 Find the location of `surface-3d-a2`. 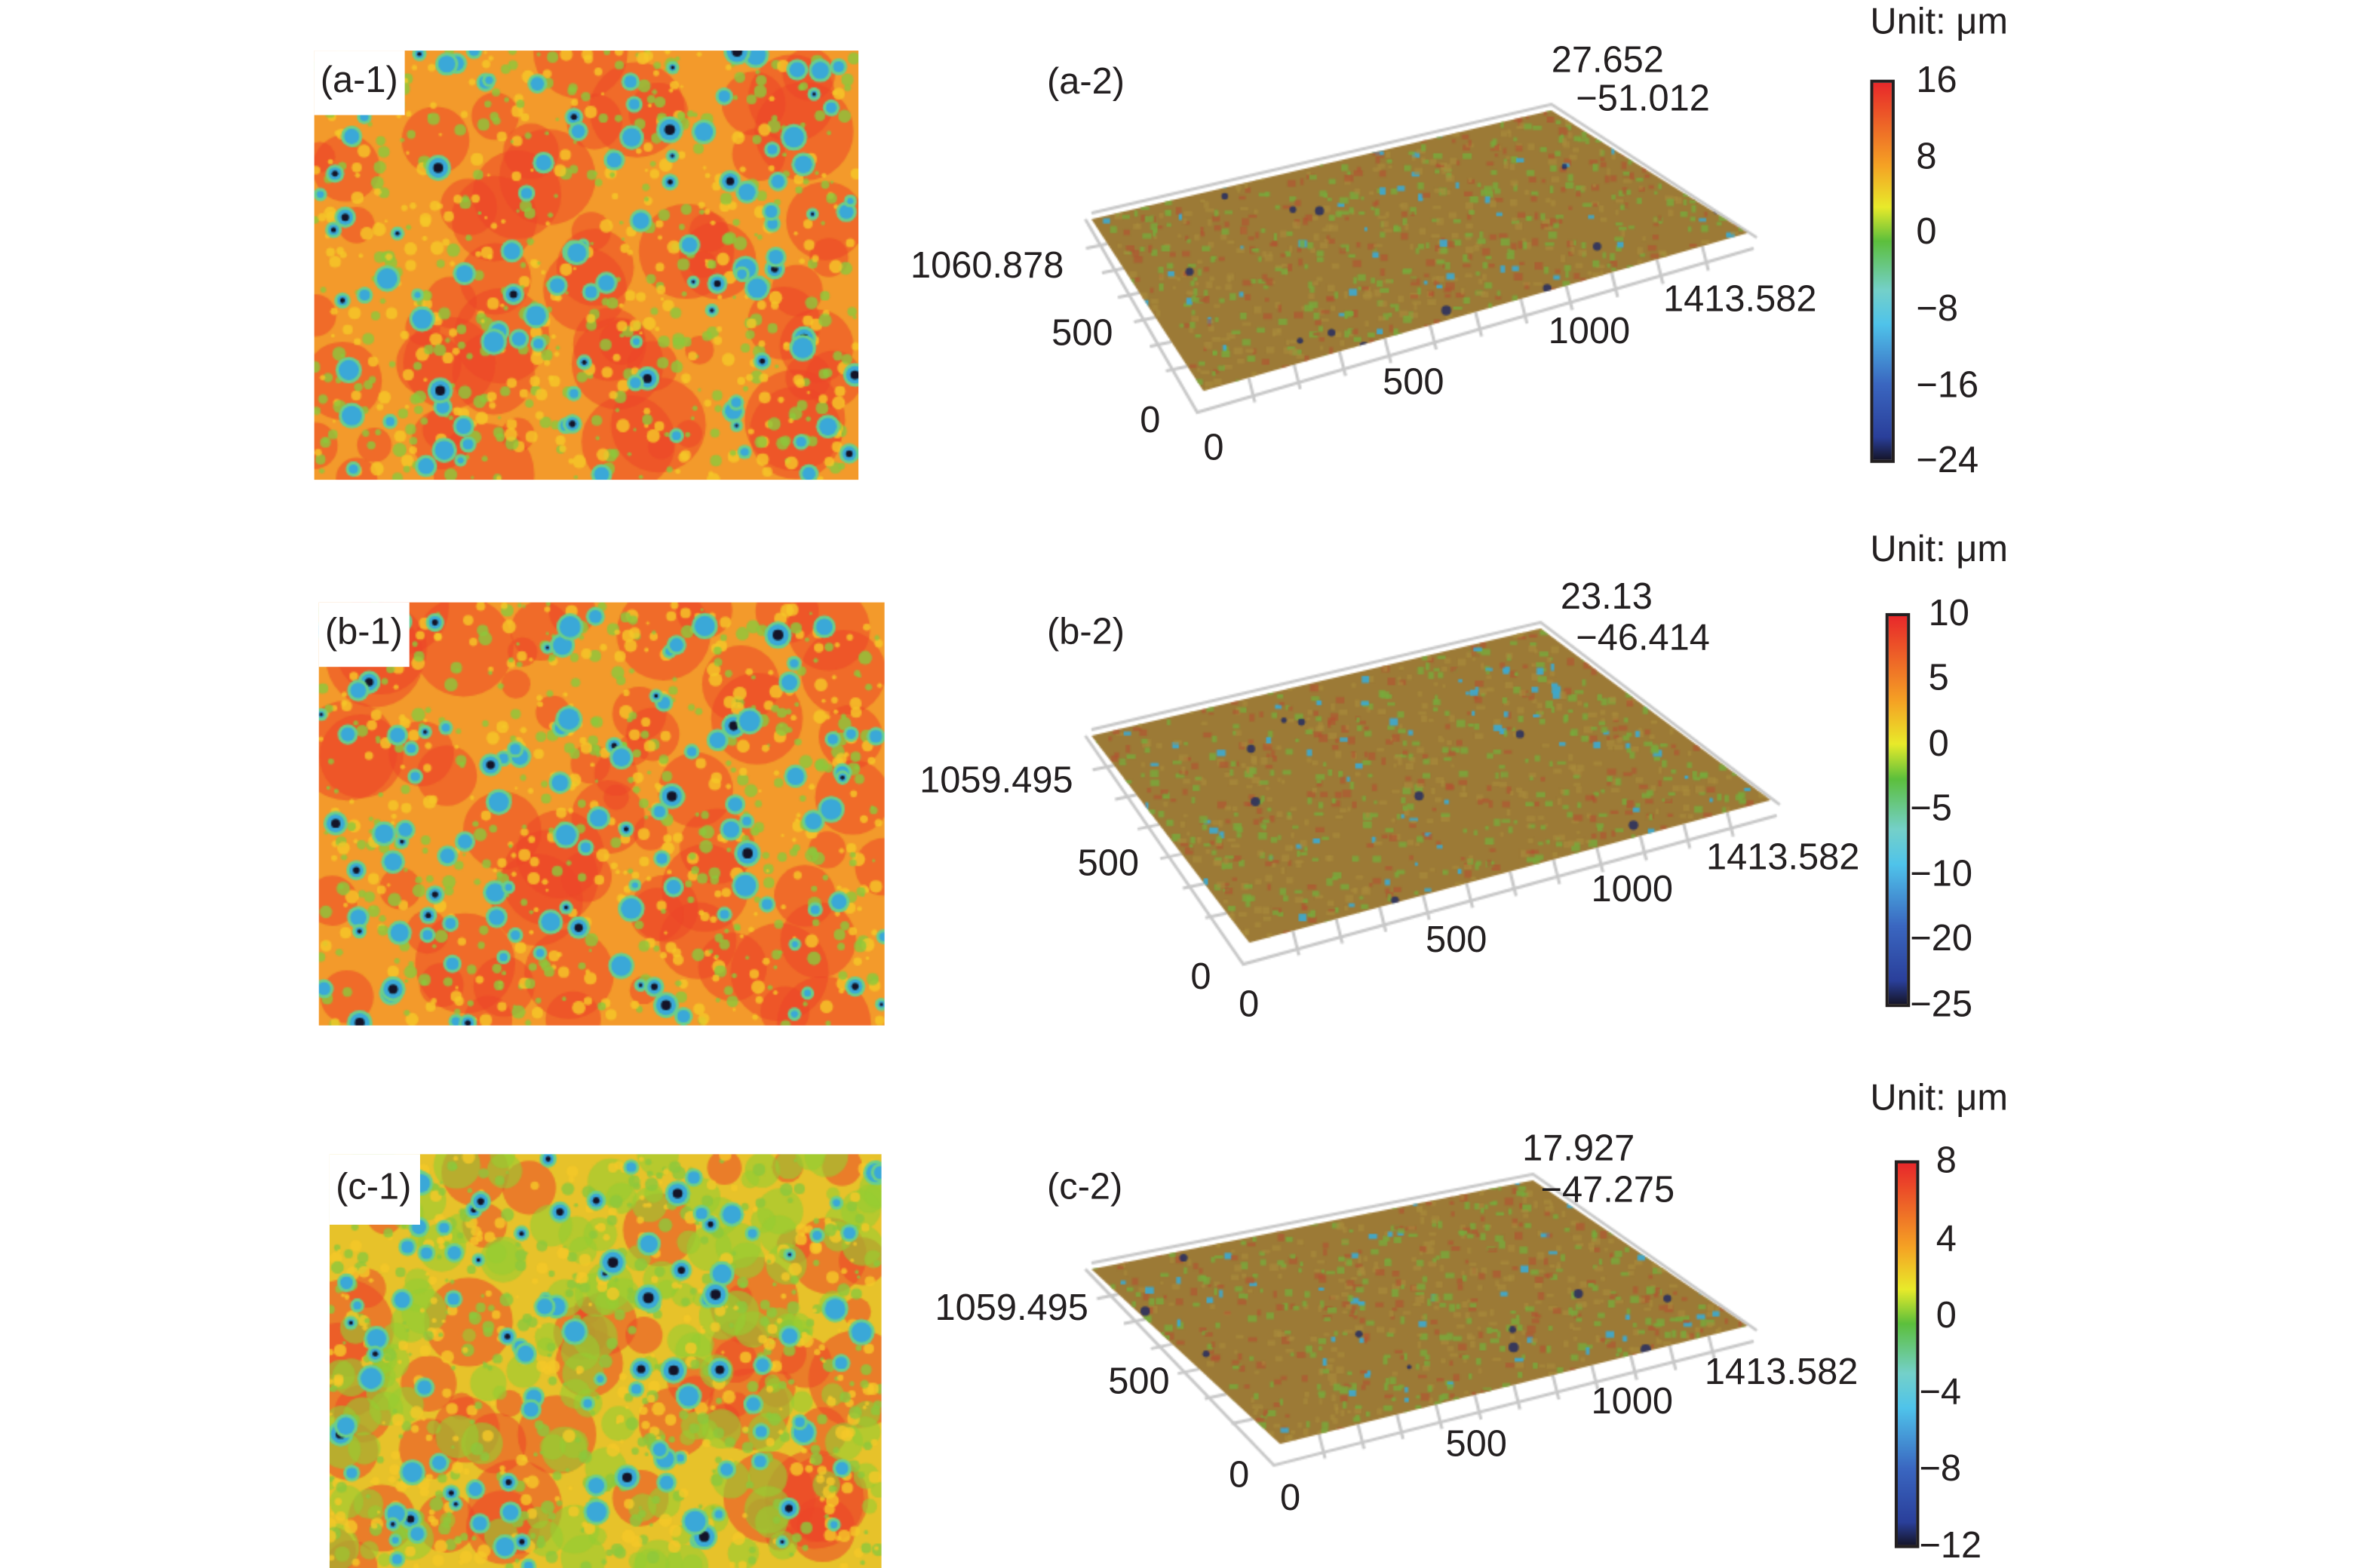

surface-3d-a2 is located at coordinates (1441, 268).